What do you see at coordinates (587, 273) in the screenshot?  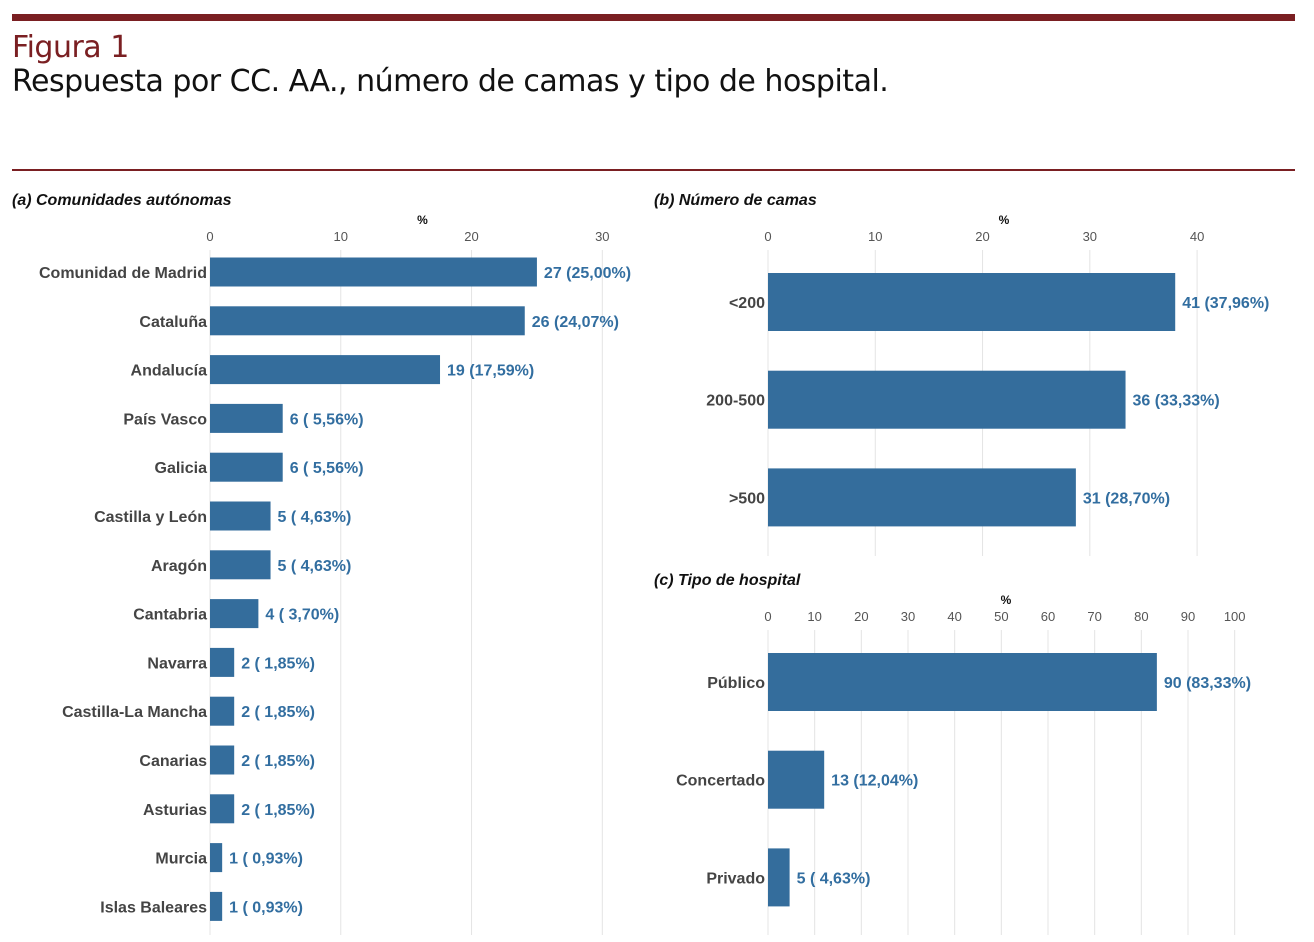 I see `value-label: 27 (25,00%)` at bounding box center [587, 273].